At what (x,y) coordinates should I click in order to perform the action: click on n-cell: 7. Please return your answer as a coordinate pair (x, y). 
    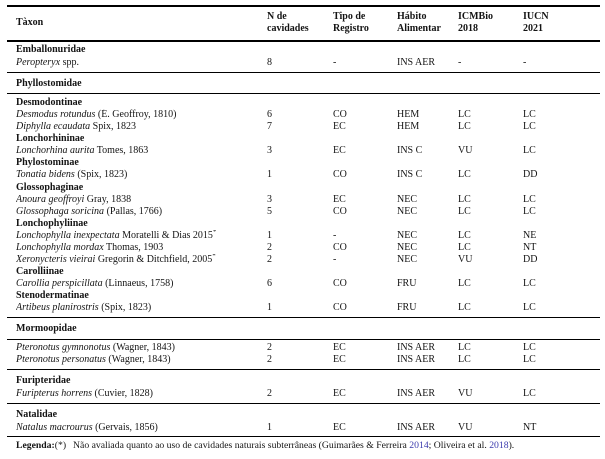
    Looking at the image, I should click on (269, 127).